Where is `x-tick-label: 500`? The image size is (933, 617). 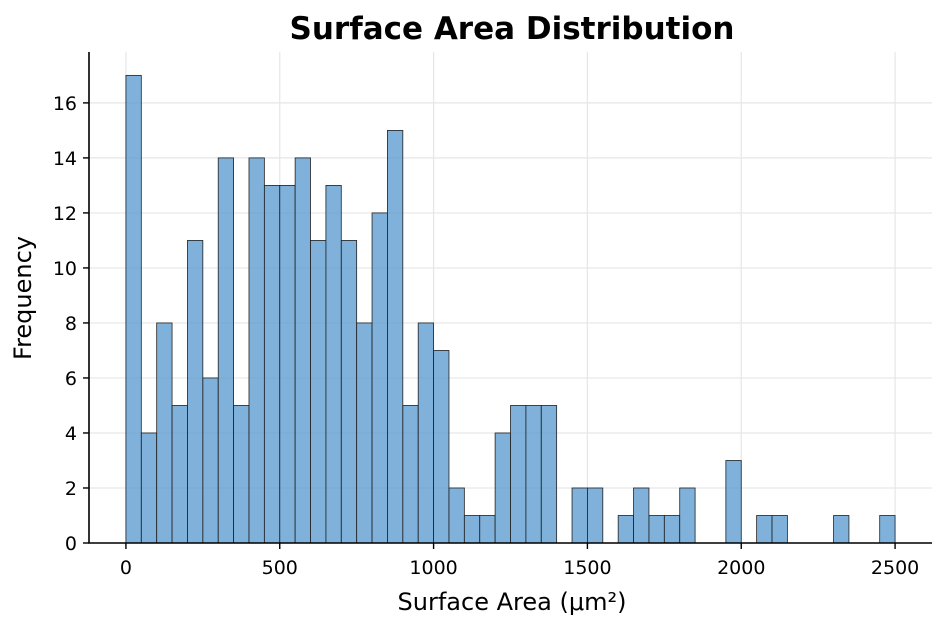
x-tick-label: 500 is located at coordinates (280, 568).